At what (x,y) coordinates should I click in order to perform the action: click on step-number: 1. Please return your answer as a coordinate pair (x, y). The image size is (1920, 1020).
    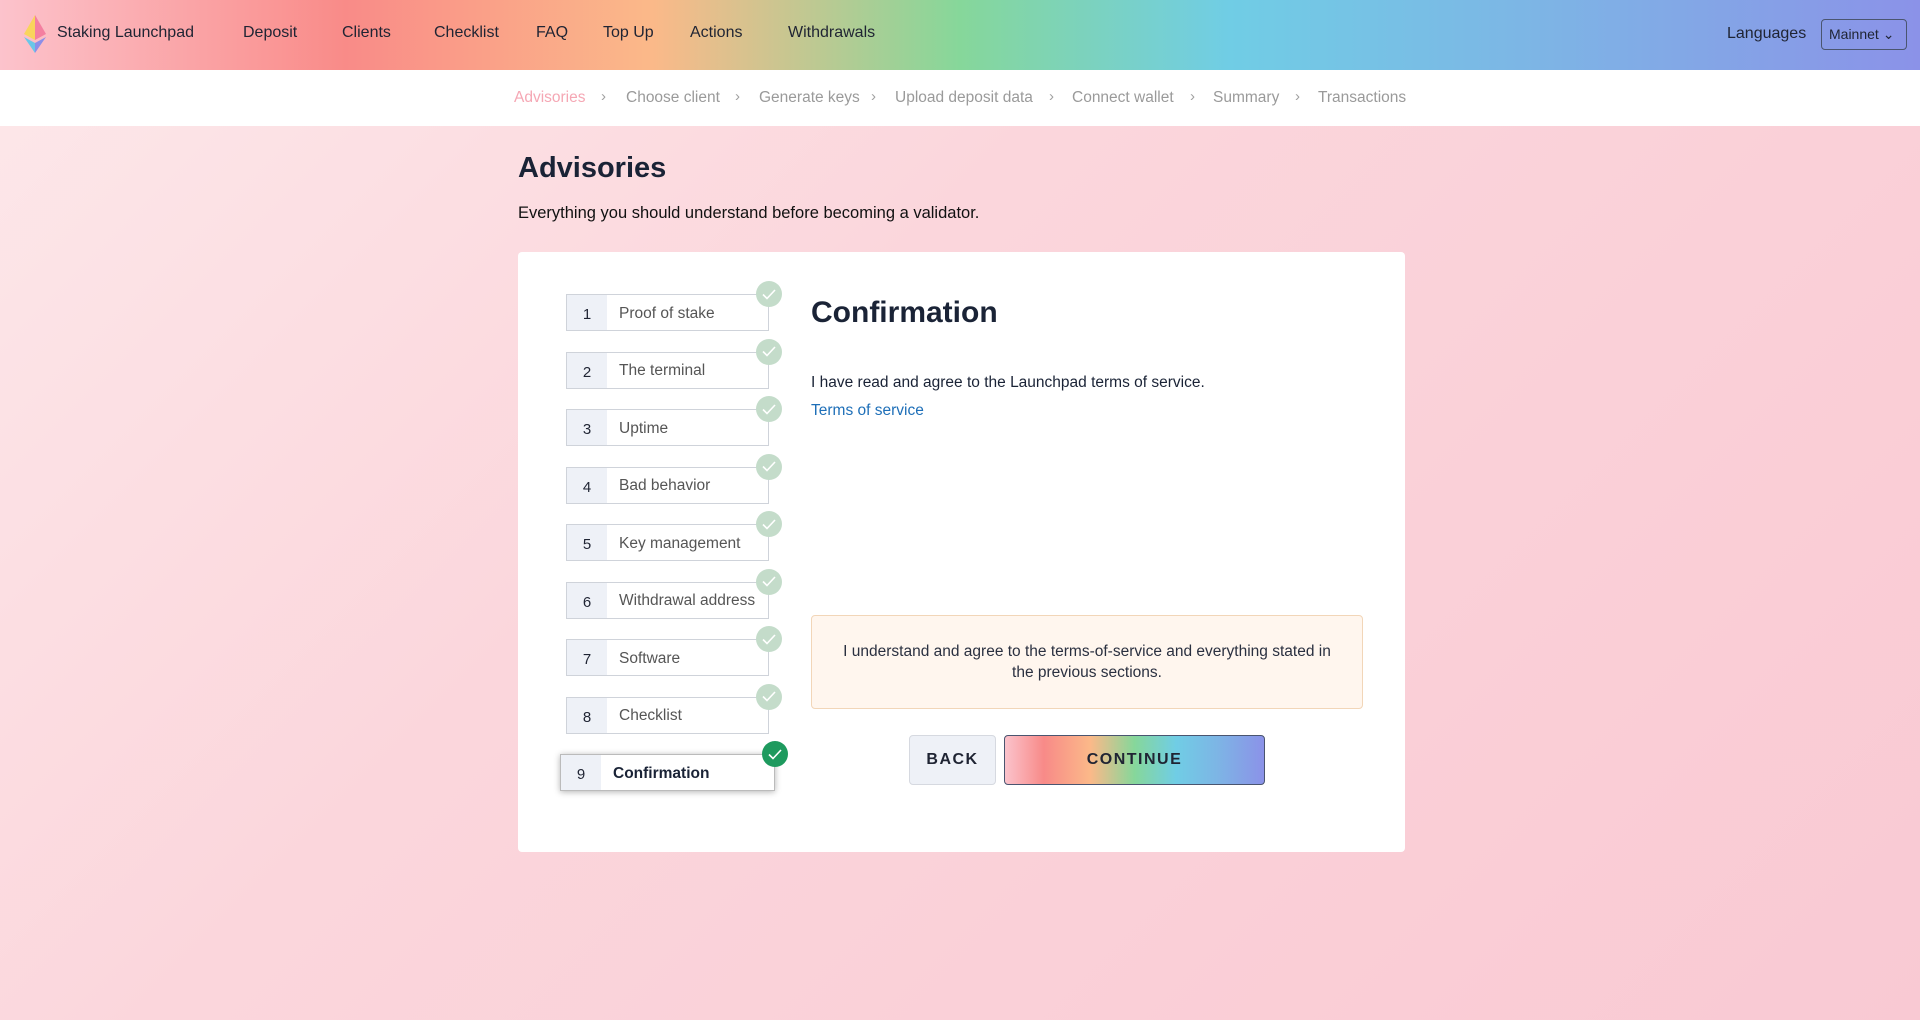
    Looking at the image, I should click on (587, 312).